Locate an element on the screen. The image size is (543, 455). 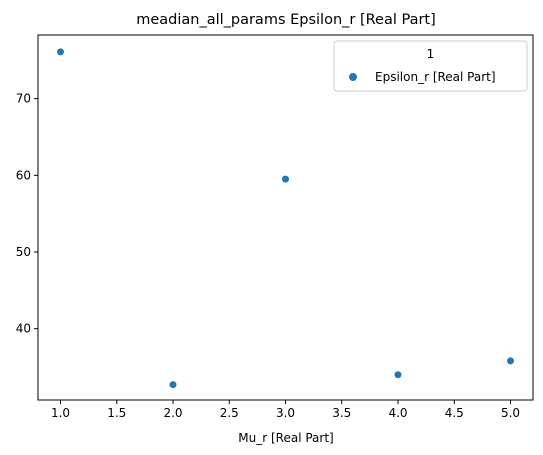
chart-title: meadian_all_params Epsilon_r [Real Part] is located at coordinates (286, 20).